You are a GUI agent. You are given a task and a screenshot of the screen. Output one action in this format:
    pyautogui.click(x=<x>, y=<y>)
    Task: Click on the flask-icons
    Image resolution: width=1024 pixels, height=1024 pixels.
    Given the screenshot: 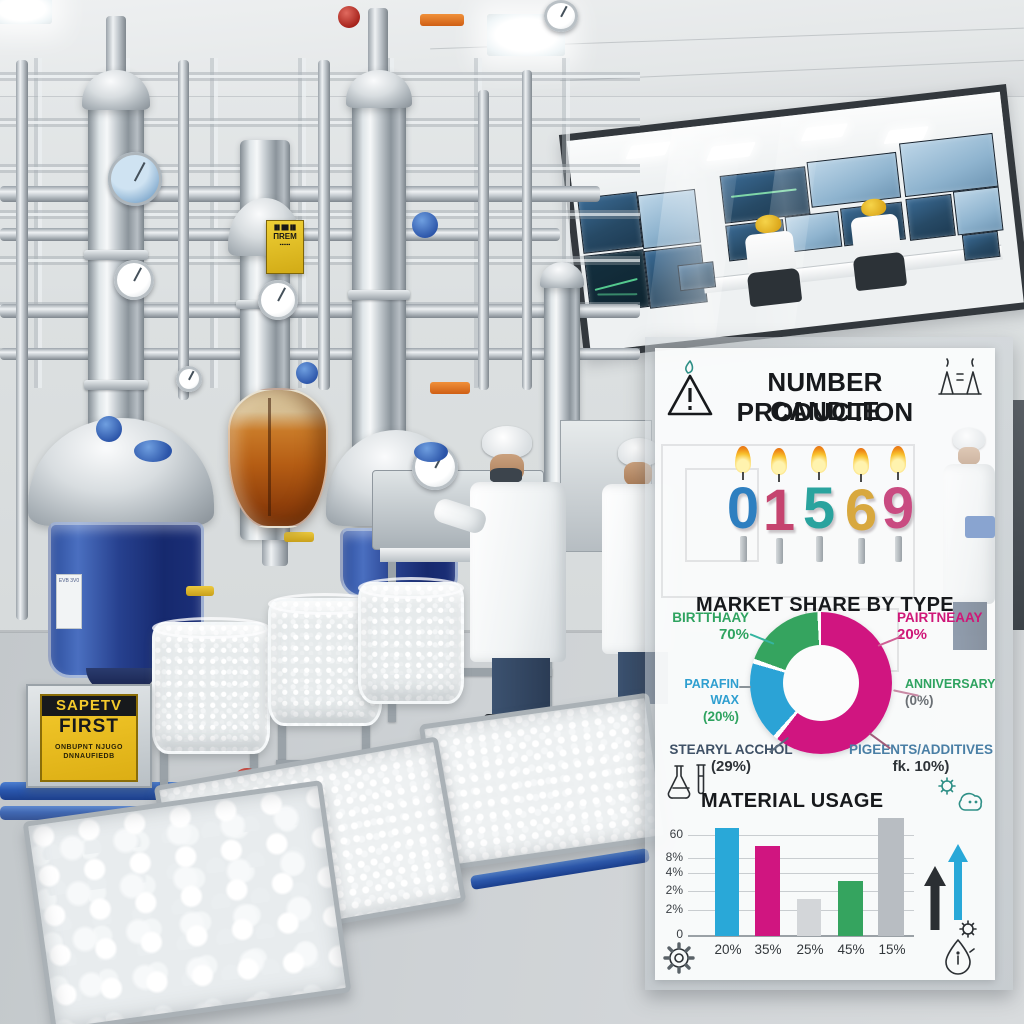 What is the action you would take?
    pyautogui.click(x=687, y=783)
    